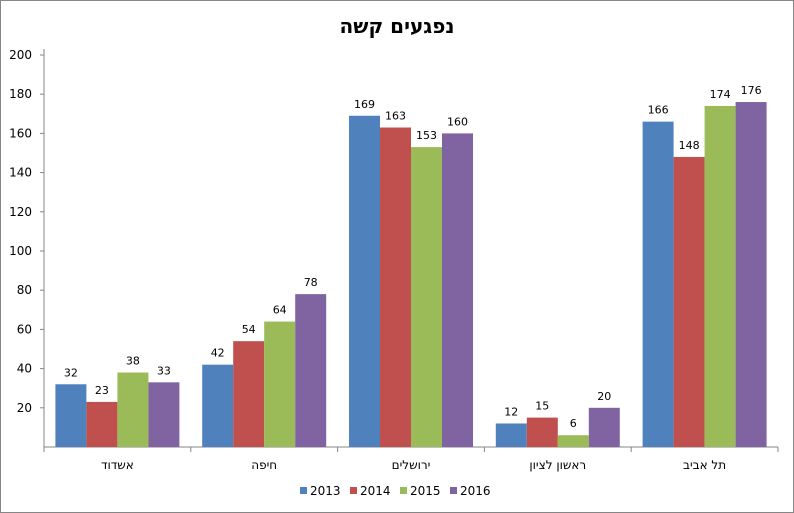 The height and width of the screenshot is (513, 794). What do you see at coordinates (426, 135) in the screenshot?
I see `data-label: 153` at bounding box center [426, 135].